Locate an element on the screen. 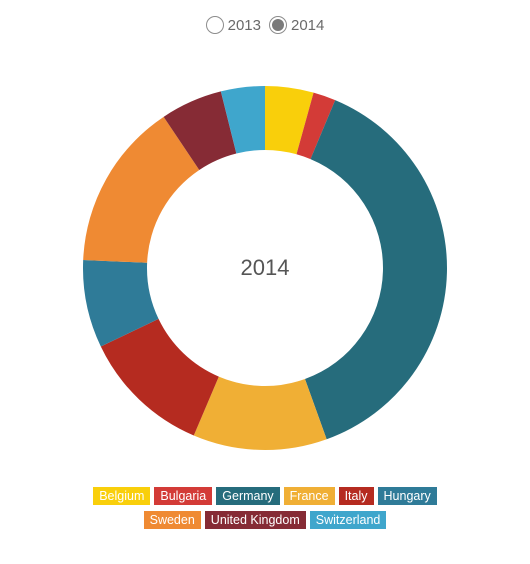 This screenshot has width=530, height=564. slice-france is located at coordinates (260, 413).